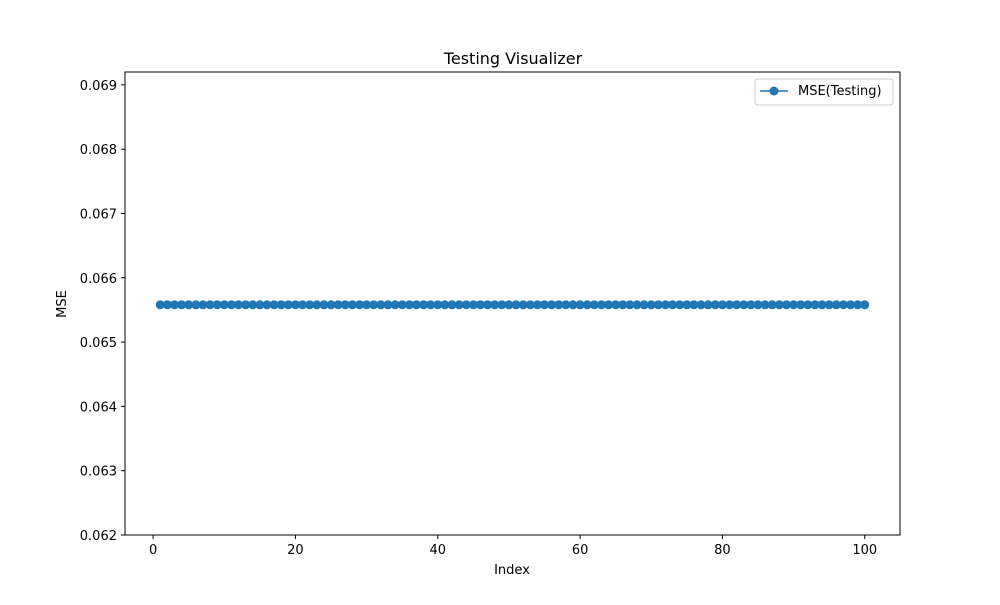 The image size is (1000, 605). I want to click on x-tick-label: 20, so click(295, 550).